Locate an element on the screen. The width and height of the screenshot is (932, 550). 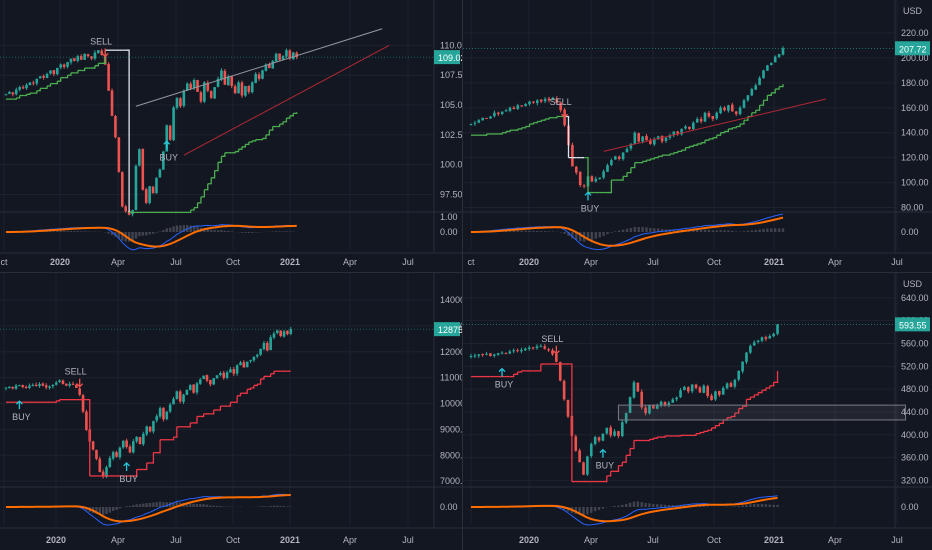
price-tick-label: 7000.00 is located at coordinates (451, 481).